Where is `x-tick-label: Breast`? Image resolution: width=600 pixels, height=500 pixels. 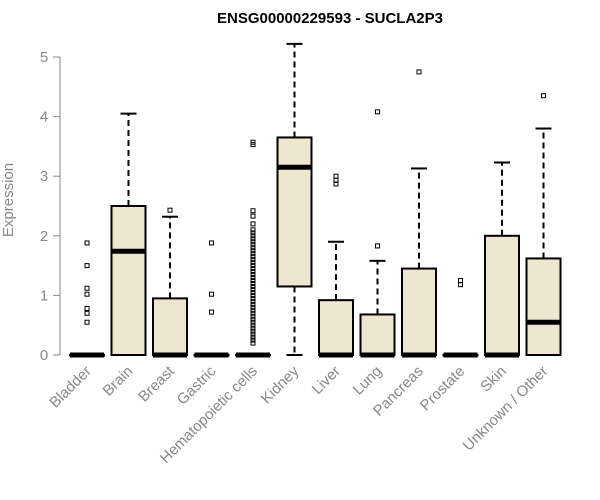 x-tick-label: Breast is located at coordinates (156, 383).